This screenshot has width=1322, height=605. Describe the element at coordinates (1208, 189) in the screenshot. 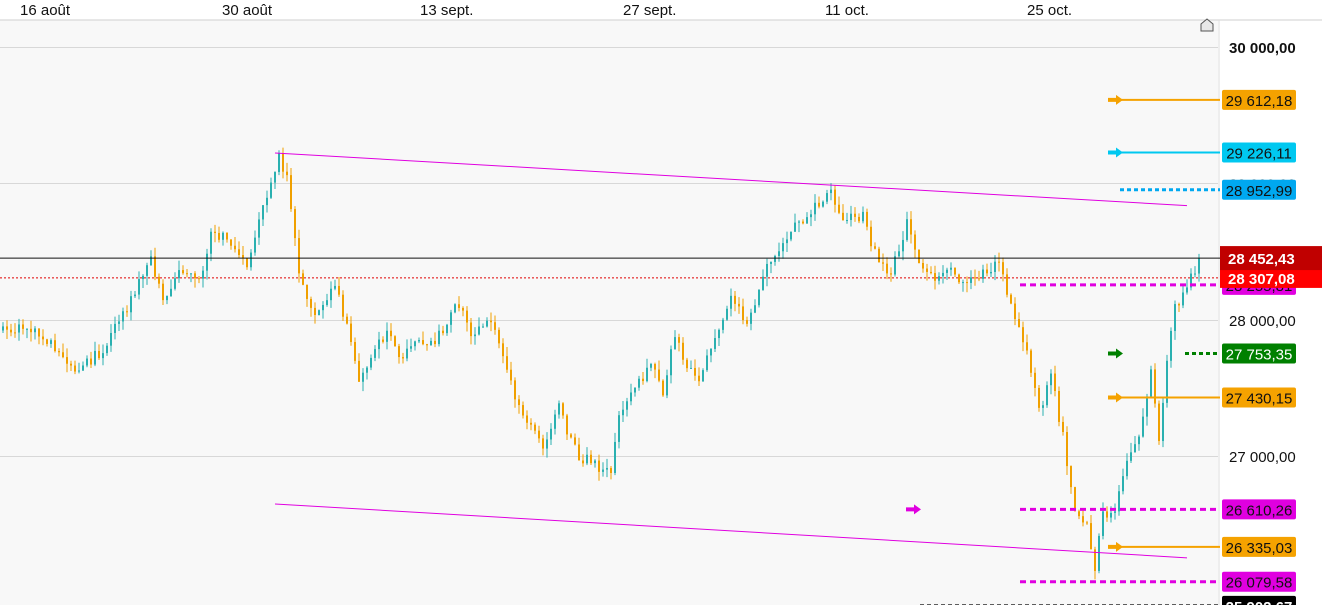

I see `level-2895299: 28 952,99` at that location.